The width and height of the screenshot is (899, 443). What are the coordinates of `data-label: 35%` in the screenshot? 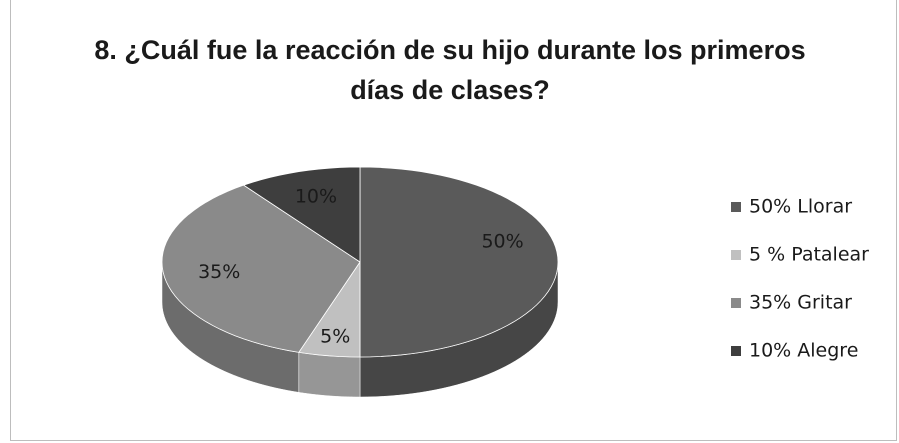 It's located at (219, 272).